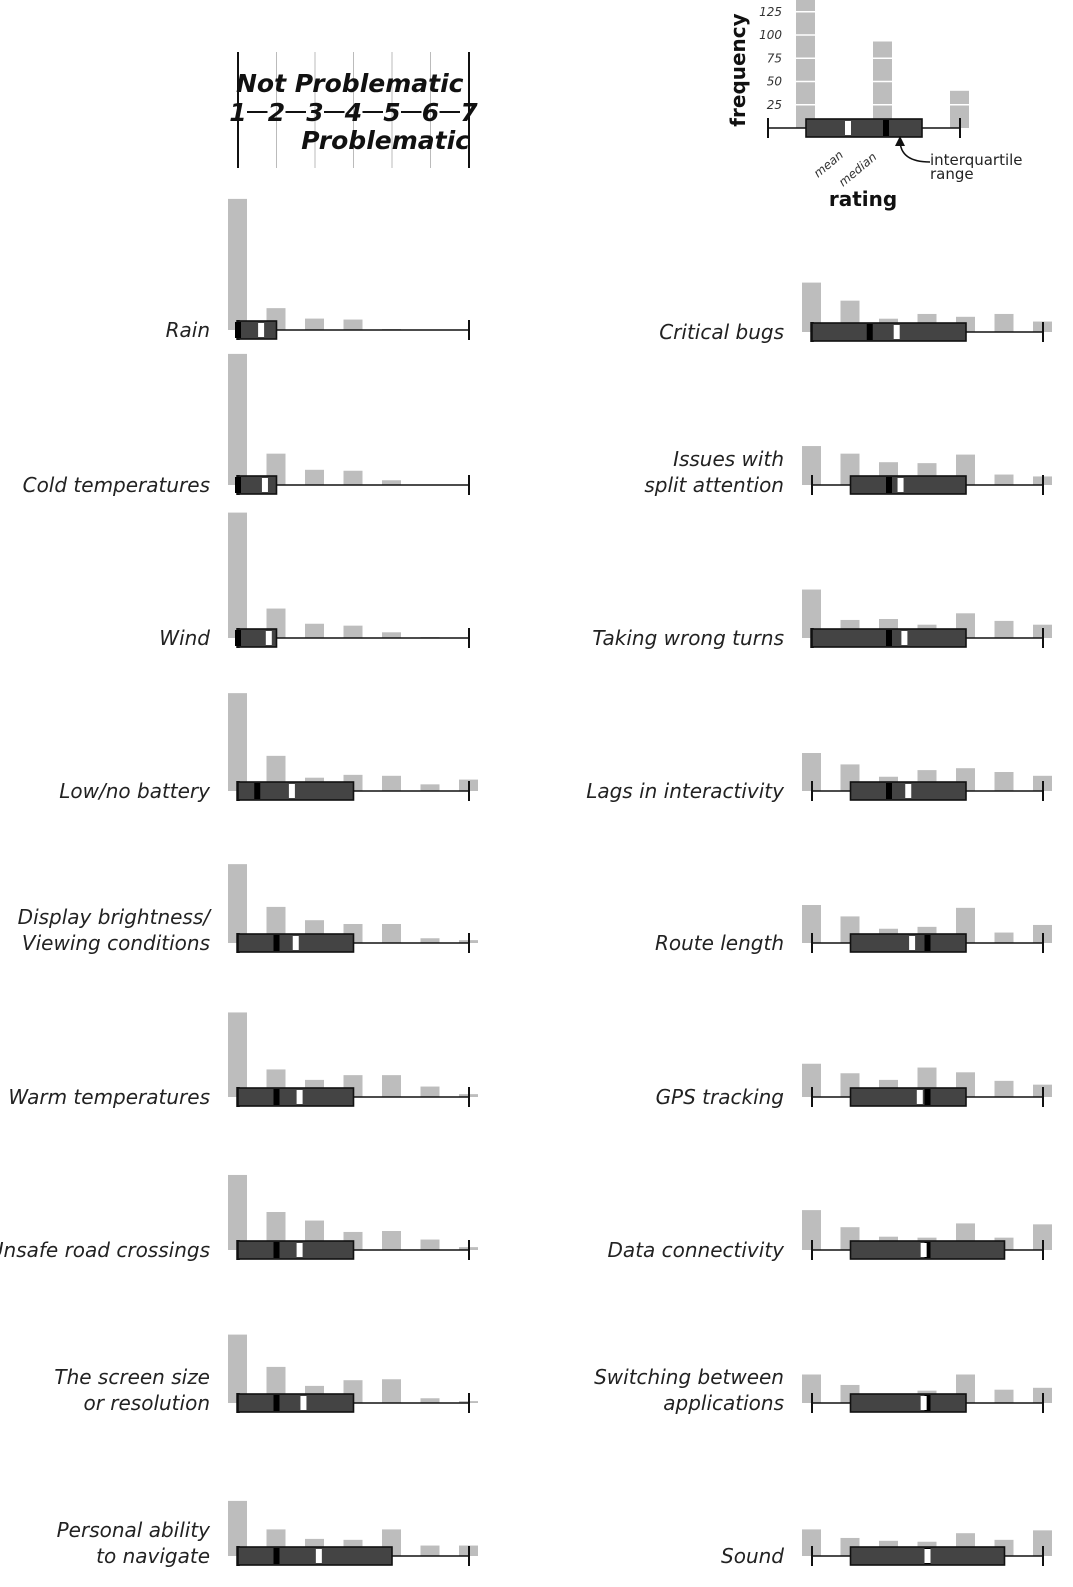  Describe the element at coordinates (854, 1086) in the screenshot. I see `panel: GPS tracking` at that location.